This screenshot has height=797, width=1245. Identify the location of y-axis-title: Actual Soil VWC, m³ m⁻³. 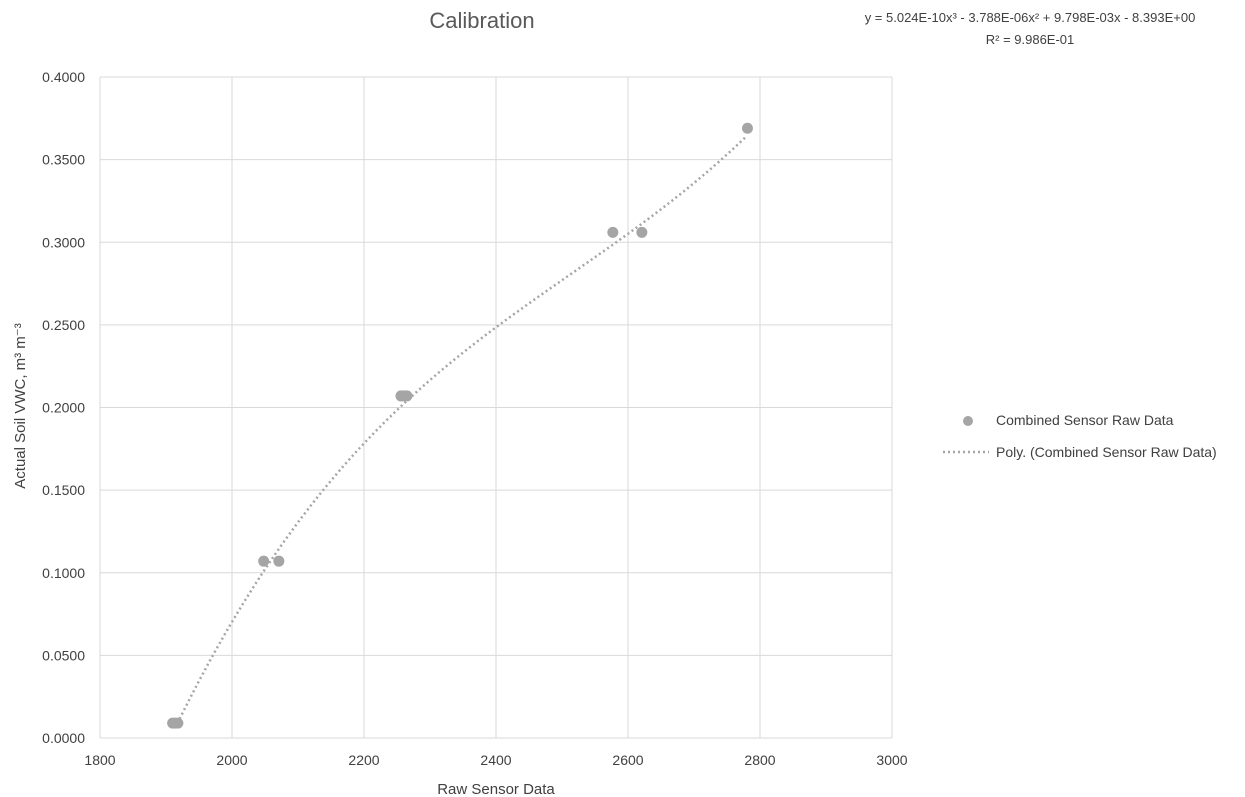
(20, 405).